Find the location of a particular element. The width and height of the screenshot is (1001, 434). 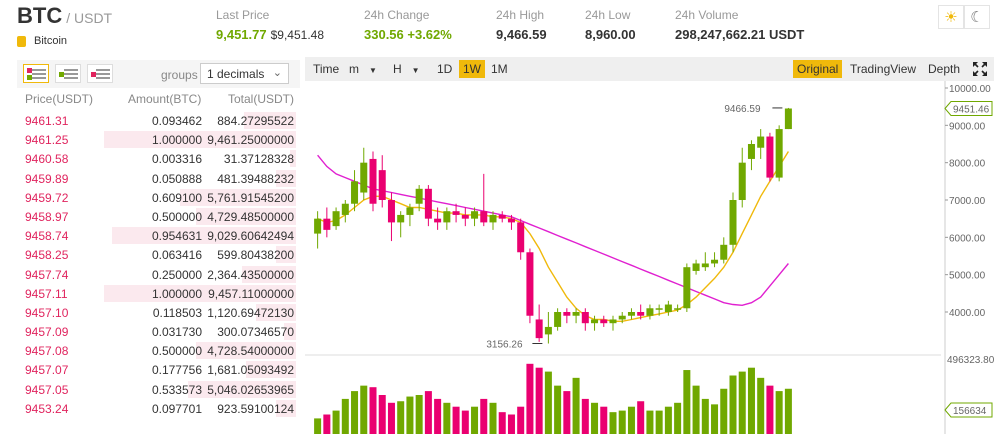

order-amount: 0.063416 is located at coordinates (176, 255).